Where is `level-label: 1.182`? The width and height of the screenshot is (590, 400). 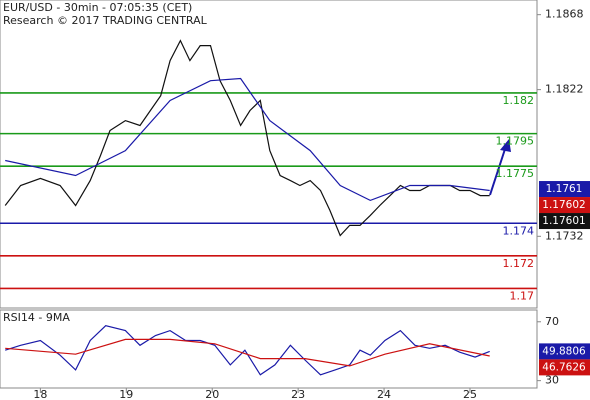
level-label: 1.182 is located at coordinates (519, 100).